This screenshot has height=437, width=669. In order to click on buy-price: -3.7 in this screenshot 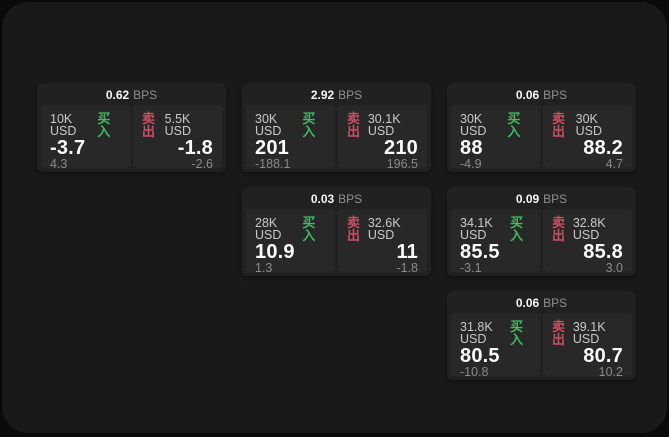, I will do `click(68, 148)`.